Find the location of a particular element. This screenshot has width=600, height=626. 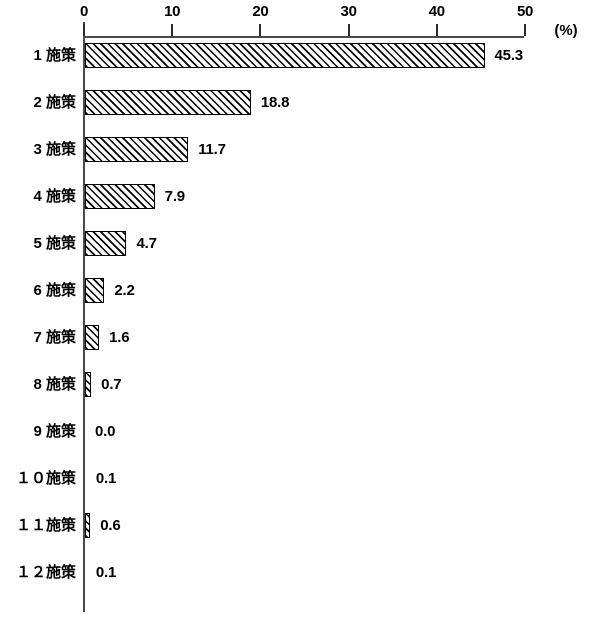

value-label: 11.7 is located at coordinates (212, 149).